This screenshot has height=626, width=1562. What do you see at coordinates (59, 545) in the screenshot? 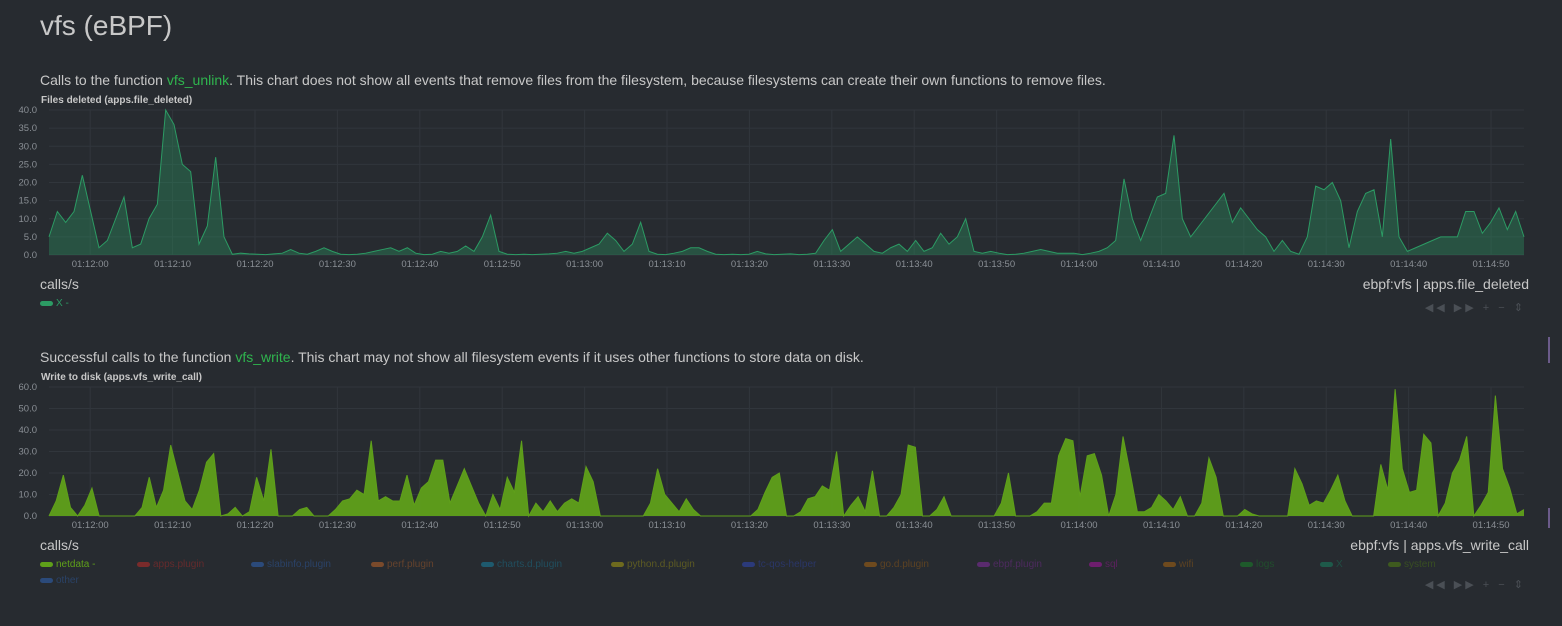
I see `chart-units: calls/s` at bounding box center [59, 545].